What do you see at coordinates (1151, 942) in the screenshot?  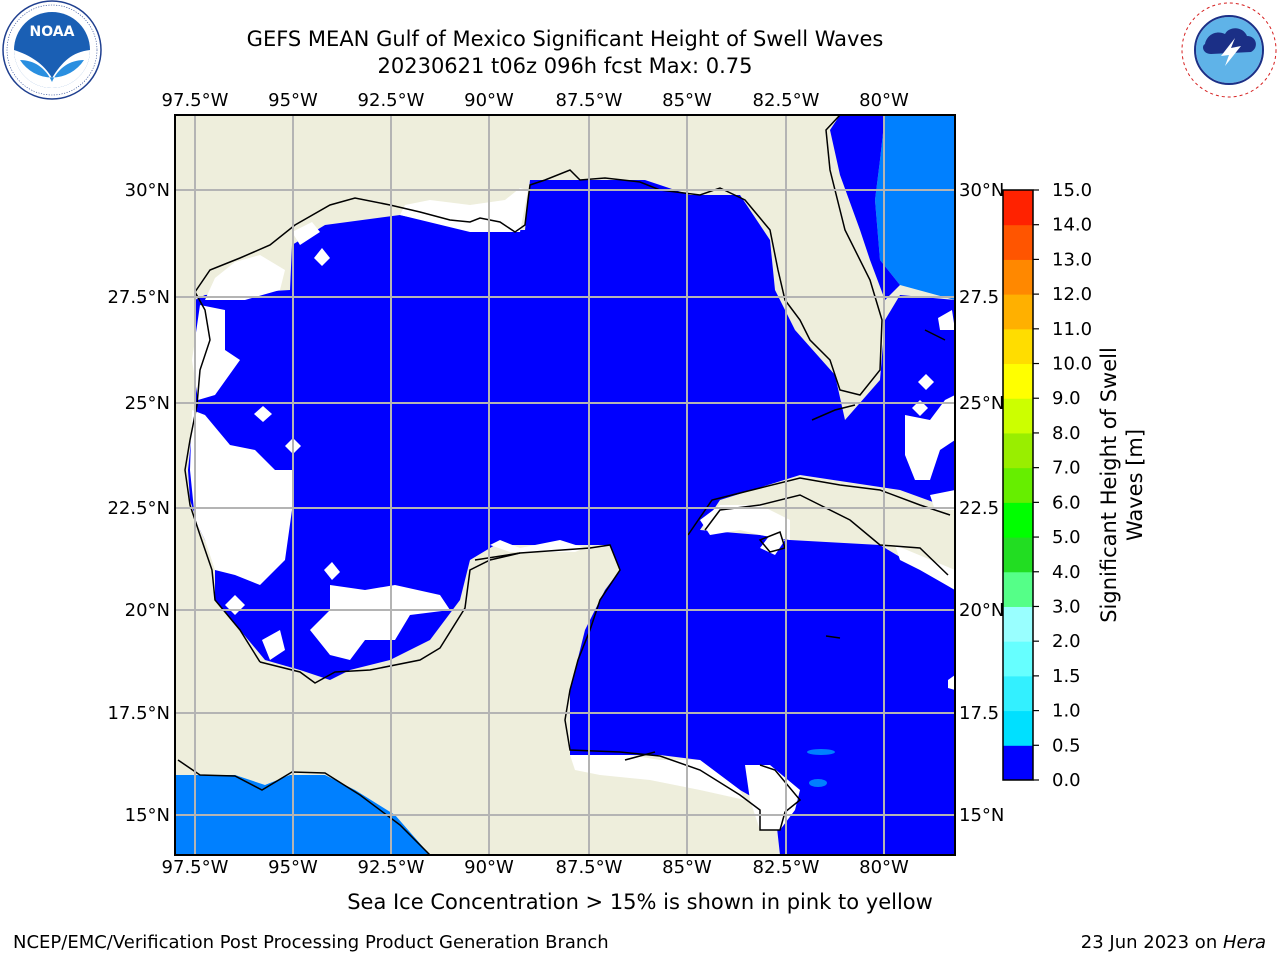 I see `run-date: 23 Jun 2023 on` at bounding box center [1151, 942].